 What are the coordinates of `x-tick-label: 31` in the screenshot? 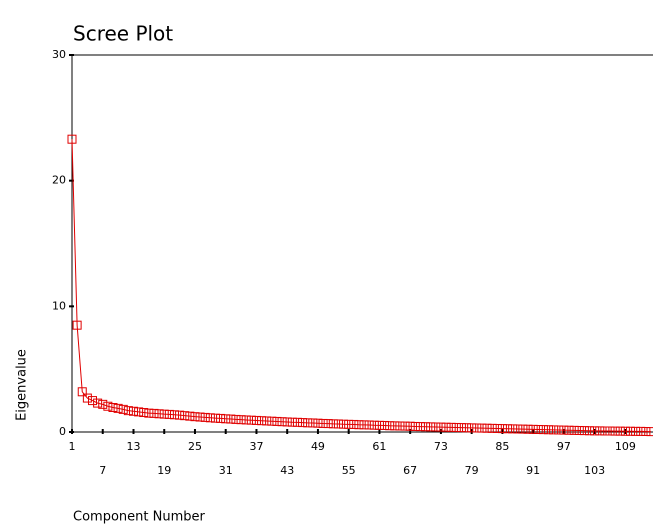 It's located at (226, 470).